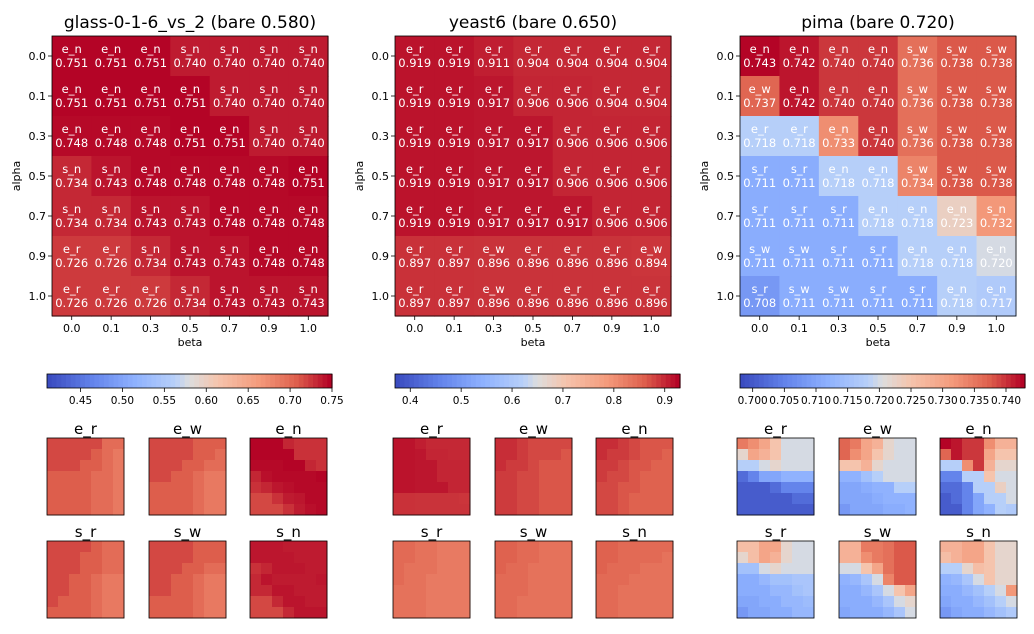 The width and height of the screenshot is (1034, 634). I want to click on colorbar-tick-label: 0.45, so click(80, 401).